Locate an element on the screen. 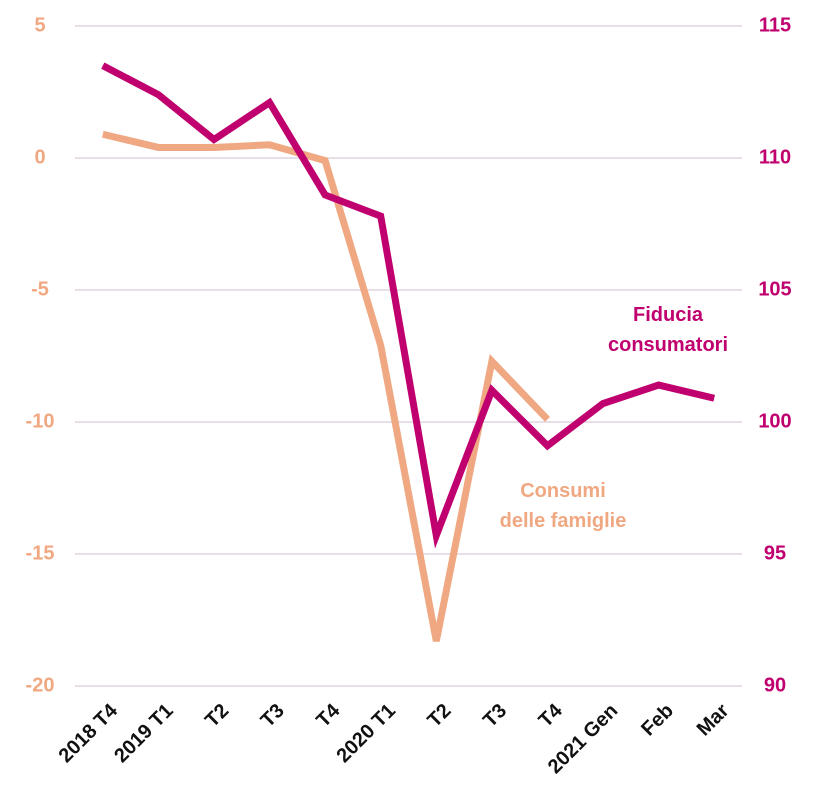  y2-tick-label: 90 is located at coordinates (775, 685).